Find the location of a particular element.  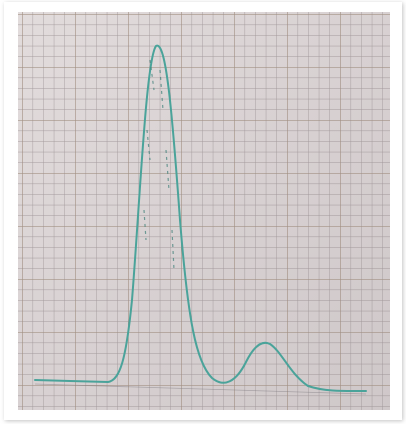

baseline-pencil is located at coordinates (200, 389).